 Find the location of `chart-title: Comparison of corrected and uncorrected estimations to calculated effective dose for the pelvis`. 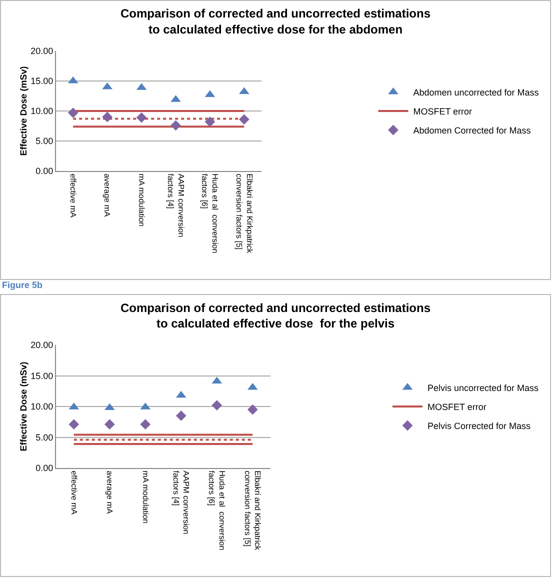

chart-title: Comparison of corrected and uncorrected estimations to calculated effective dose for the pelvis is located at coordinates (275, 315).